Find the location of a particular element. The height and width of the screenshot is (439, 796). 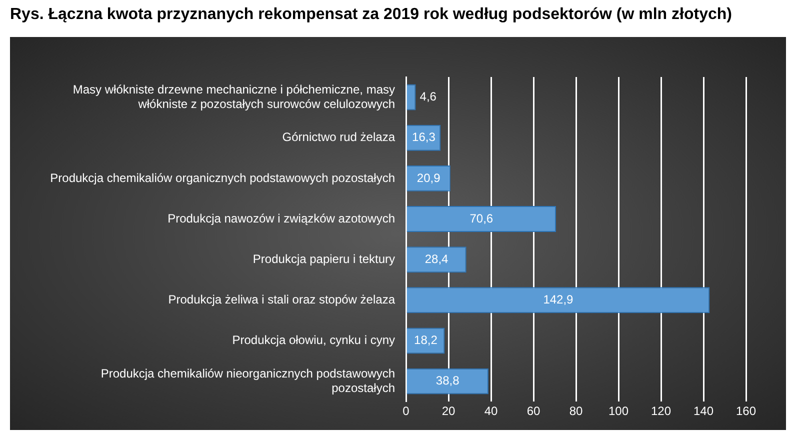

x-tick-label: 0 is located at coordinates (406, 411).